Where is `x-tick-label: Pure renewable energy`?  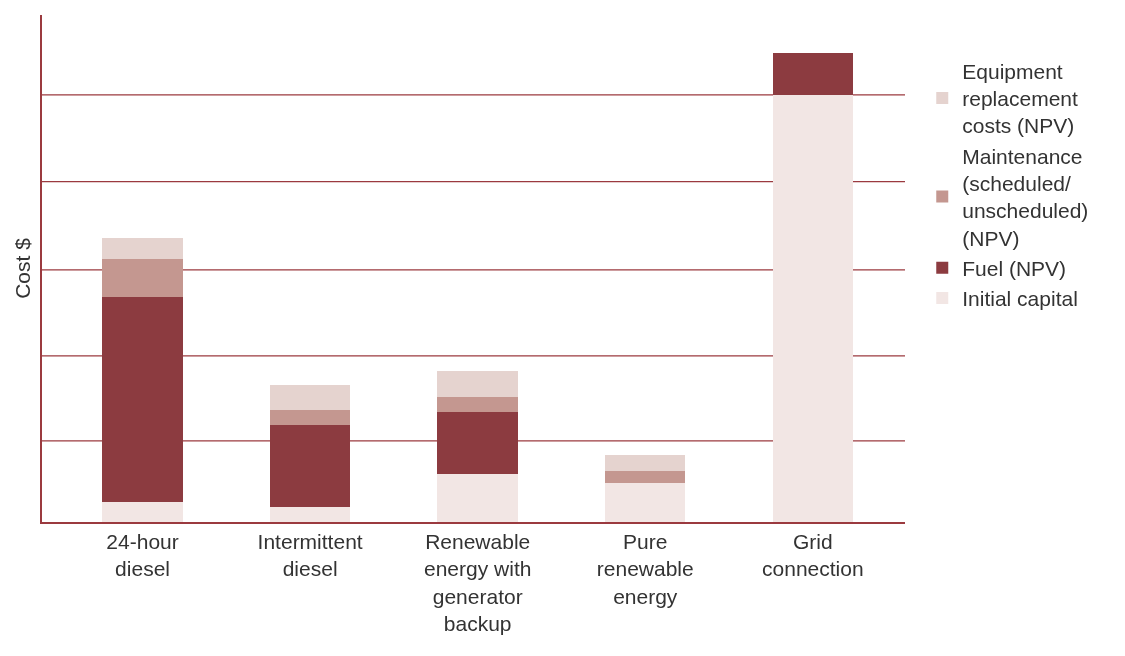 x-tick-label: Pure renewable energy is located at coordinates (645, 568).